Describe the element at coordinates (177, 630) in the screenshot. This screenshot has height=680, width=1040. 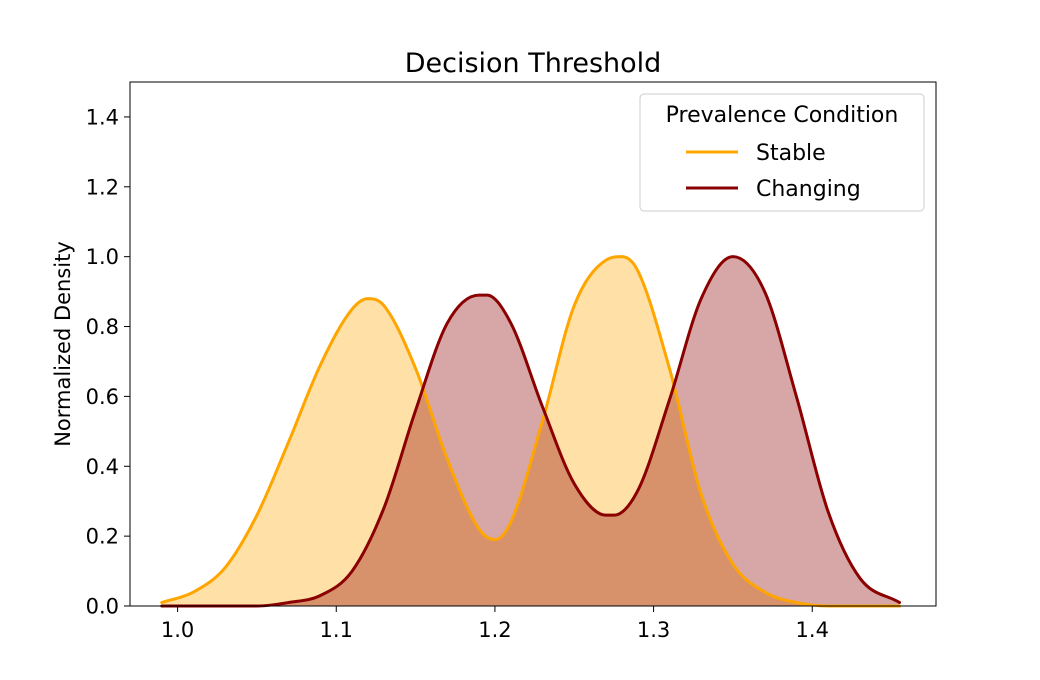
I see `x-tick-label: 1.0` at that location.